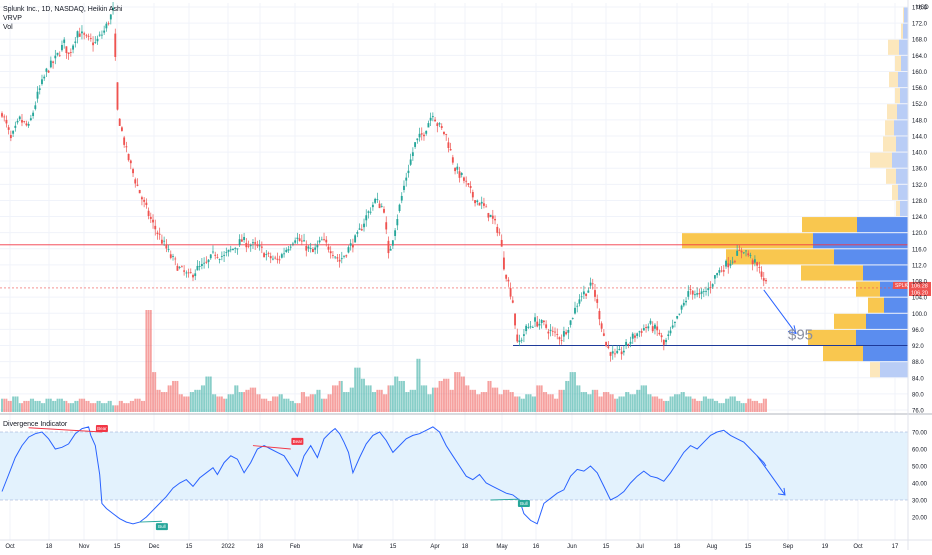 This screenshot has height=555, width=932. What do you see at coordinates (920, 519) in the screenshot?
I see `divergence-axis-label: 20.00` at bounding box center [920, 519].